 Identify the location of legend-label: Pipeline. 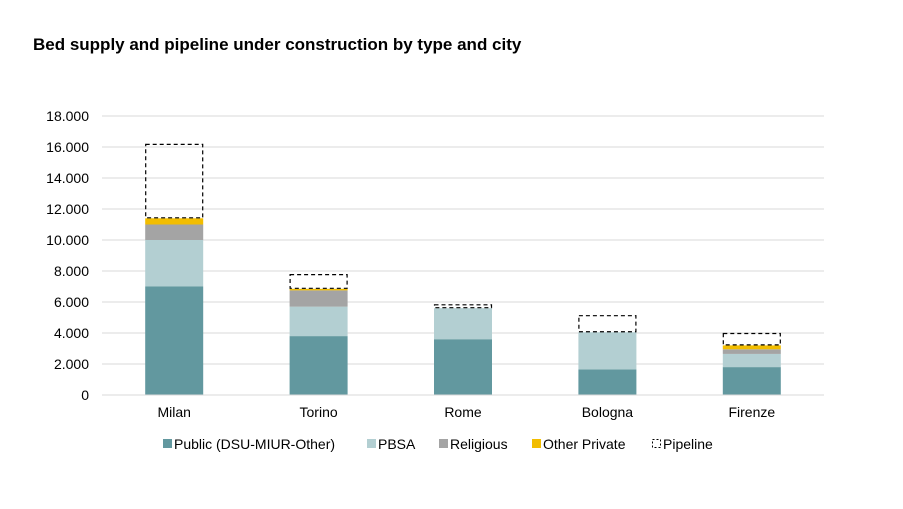
(688, 444).